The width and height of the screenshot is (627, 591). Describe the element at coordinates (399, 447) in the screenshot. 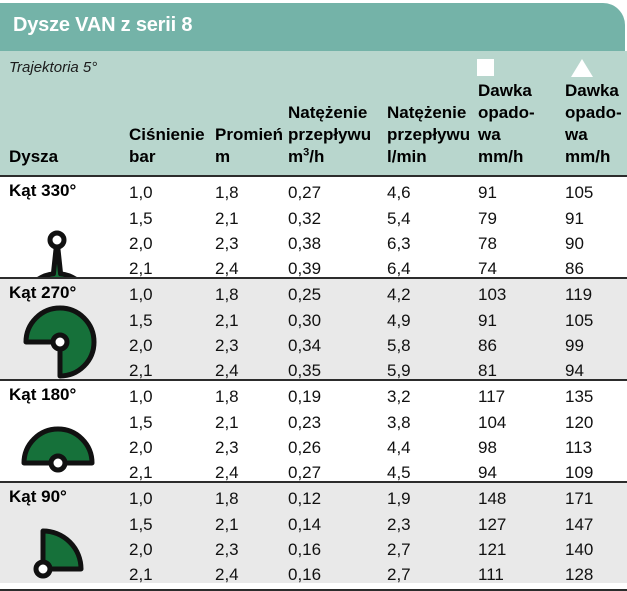

I see `cell-flow-lmin: 4,4` at that location.